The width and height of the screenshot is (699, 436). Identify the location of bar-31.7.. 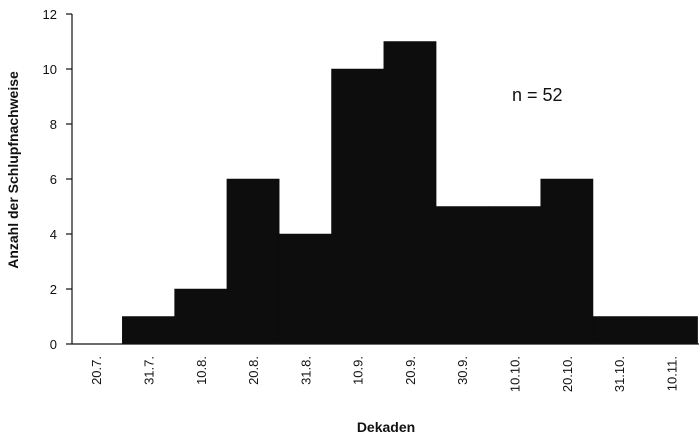
(148, 330).